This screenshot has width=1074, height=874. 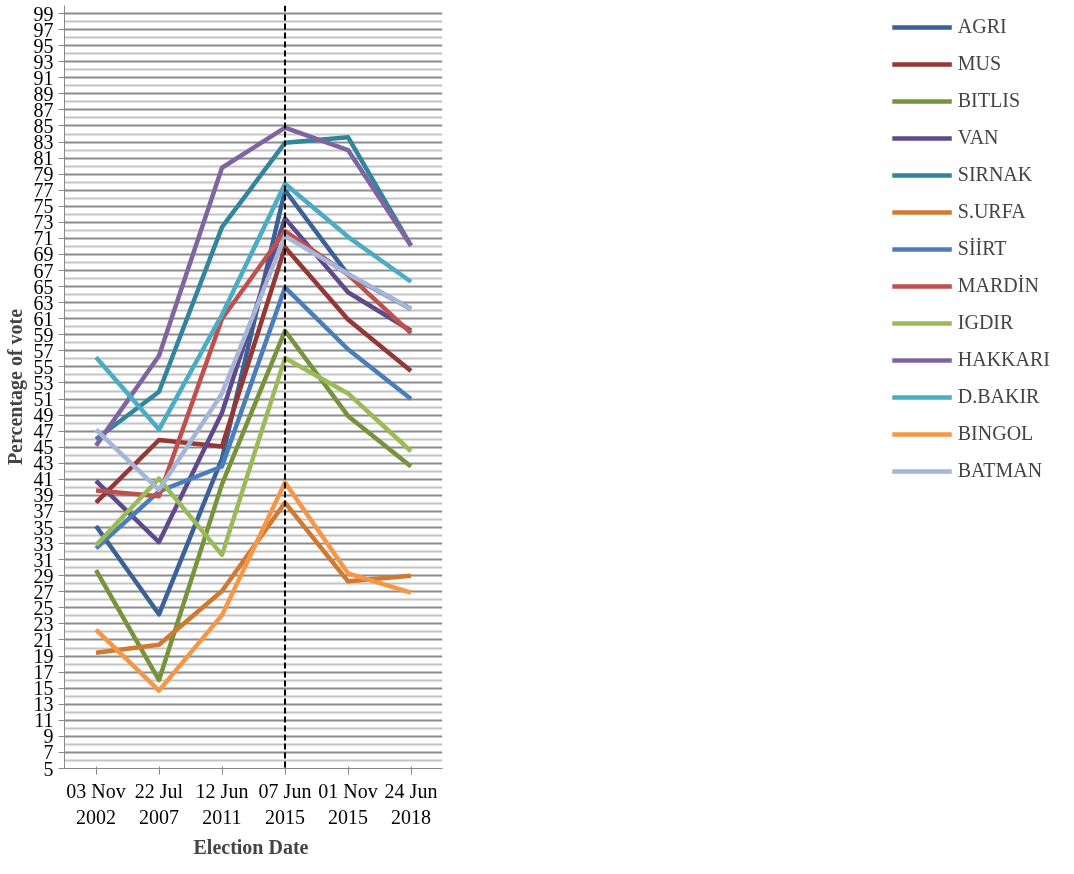 What do you see at coordinates (222, 803) in the screenshot?
I see `x-tick-label: 12 Jun 2011` at bounding box center [222, 803].